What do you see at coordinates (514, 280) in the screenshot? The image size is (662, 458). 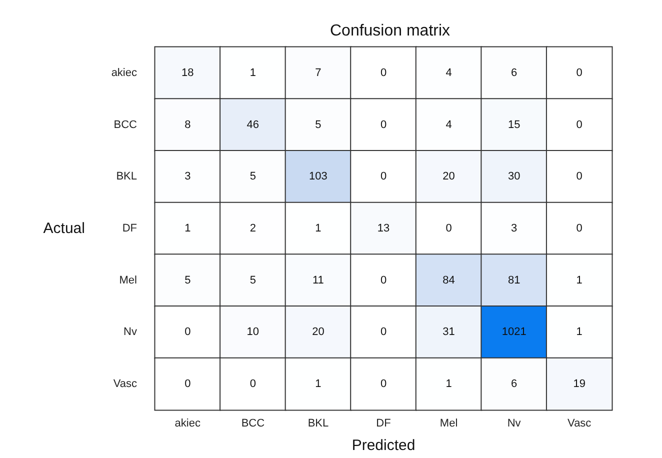 I see `data-label: 81` at bounding box center [514, 280].